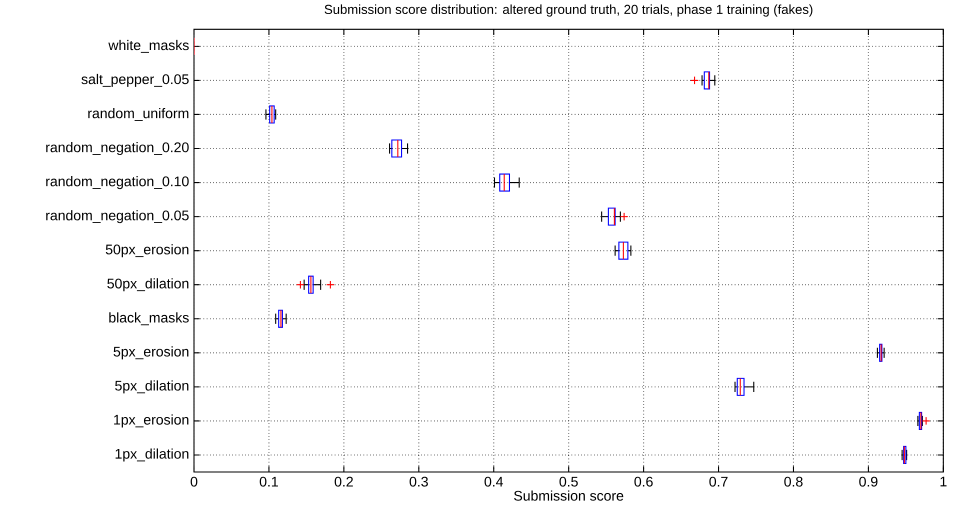 Image resolution: width=957 pixels, height=518 pixels. What do you see at coordinates (149, 319) in the screenshot?
I see `y-tick-label: black_masks` at bounding box center [149, 319].